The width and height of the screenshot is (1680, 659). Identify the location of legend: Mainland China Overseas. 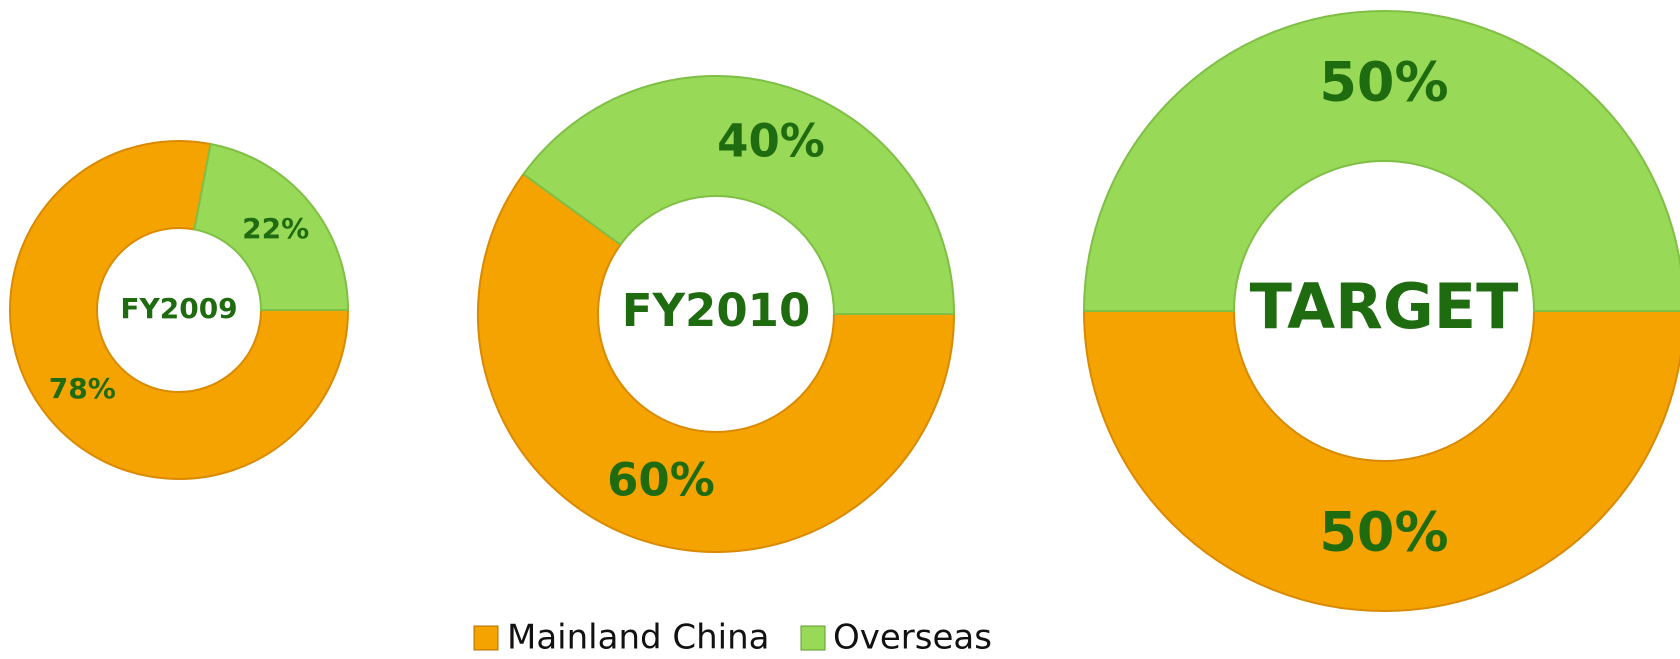
(732, 638).